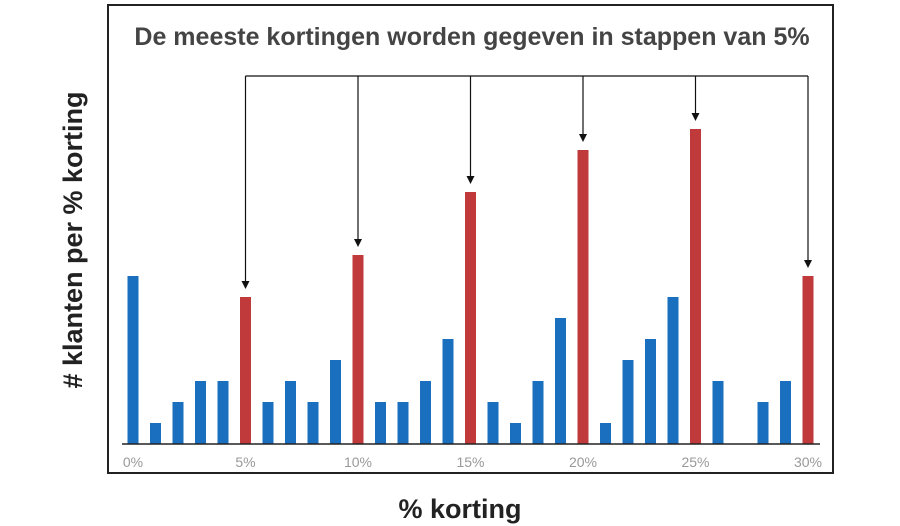 The height and width of the screenshot is (526, 900). I want to click on x-tick-label: 15%, so click(470, 462).